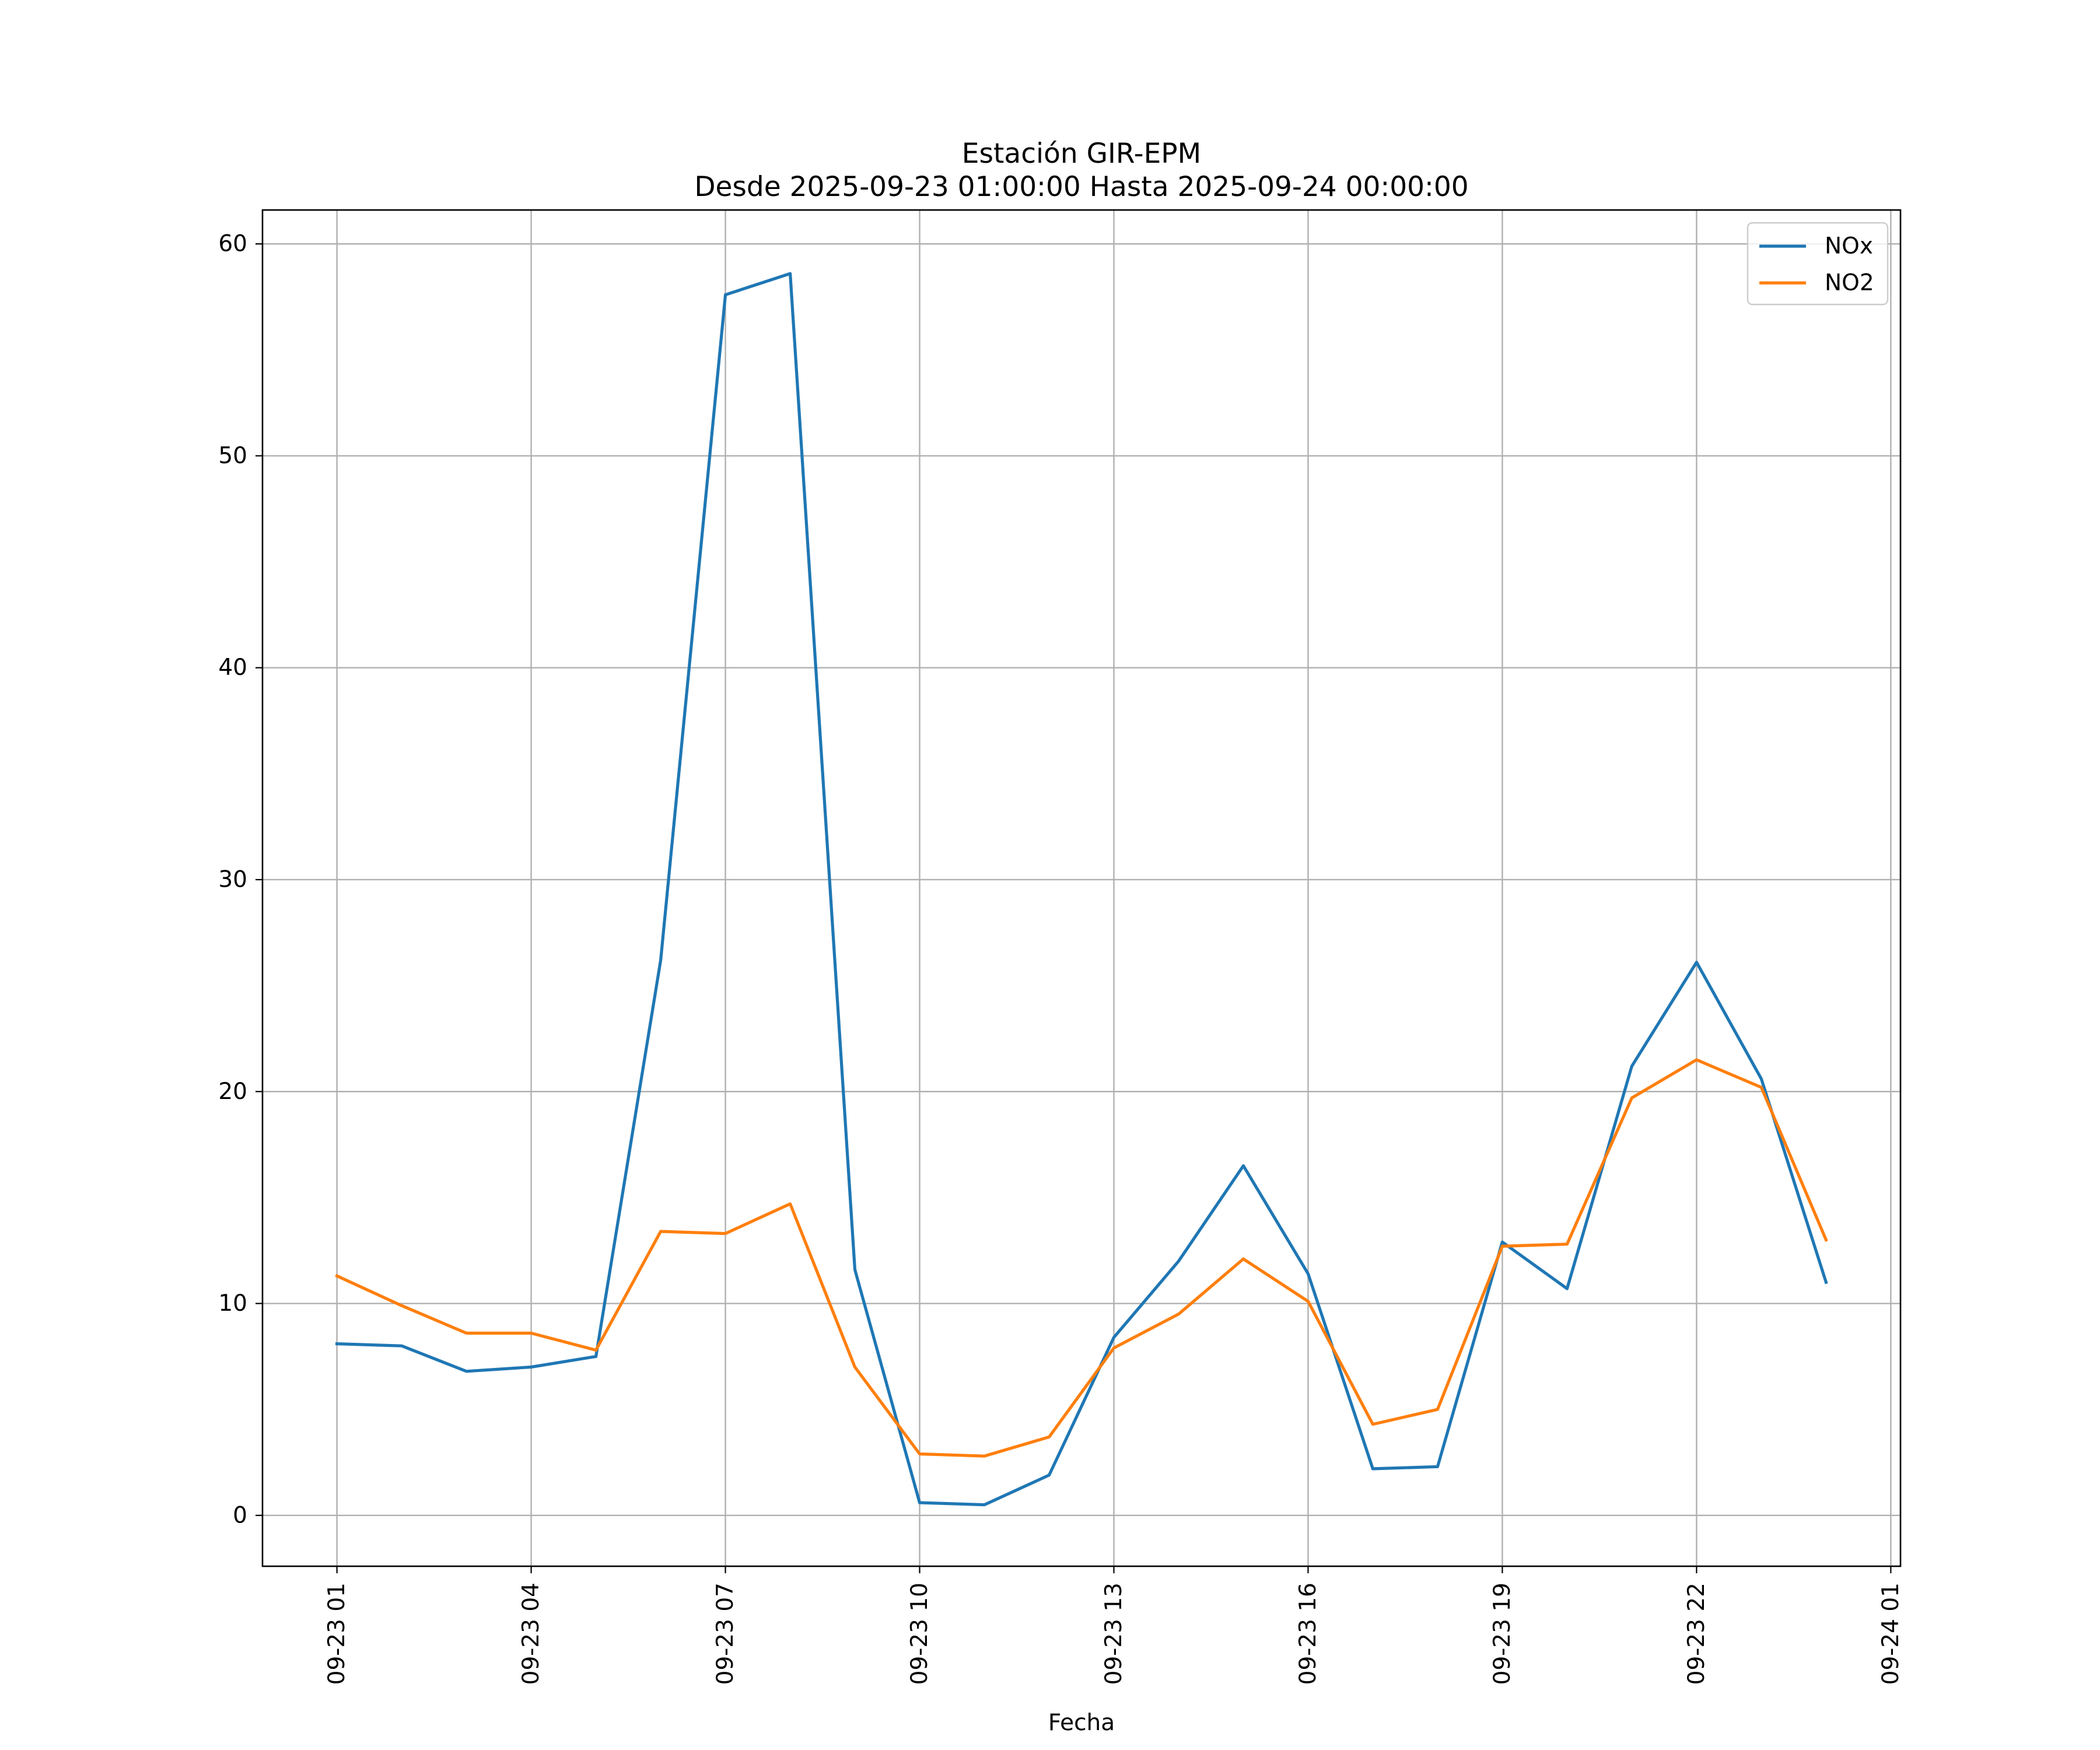 The image size is (2100, 1750). I want to click on x-tick-label: 09-23 01, so click(337, 1634).